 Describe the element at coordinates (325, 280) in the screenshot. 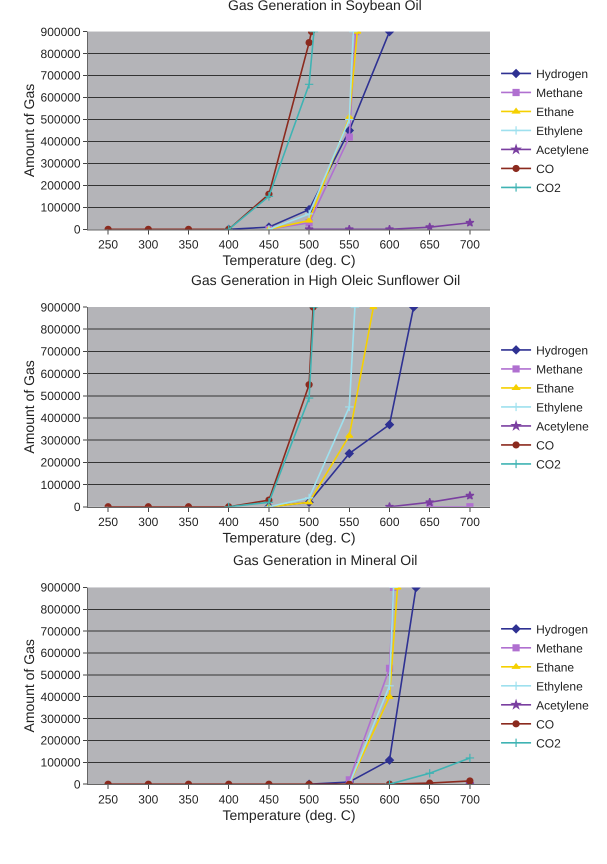

I see `chart-title: Gas Generation in High Oleic Sunflower Oil` at that location.